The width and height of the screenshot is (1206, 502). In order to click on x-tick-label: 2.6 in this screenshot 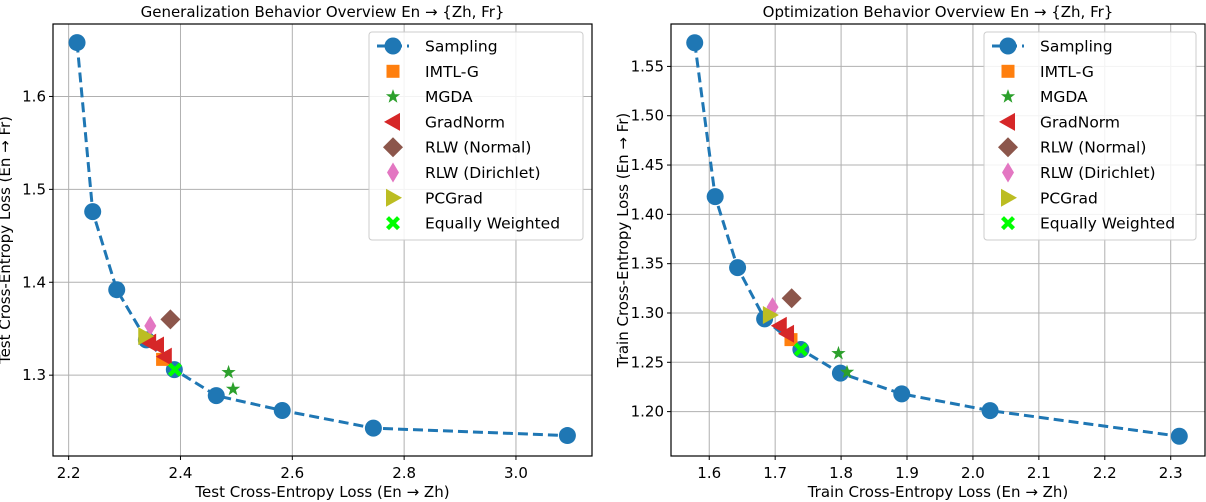, I will do `click(292, 473)`.